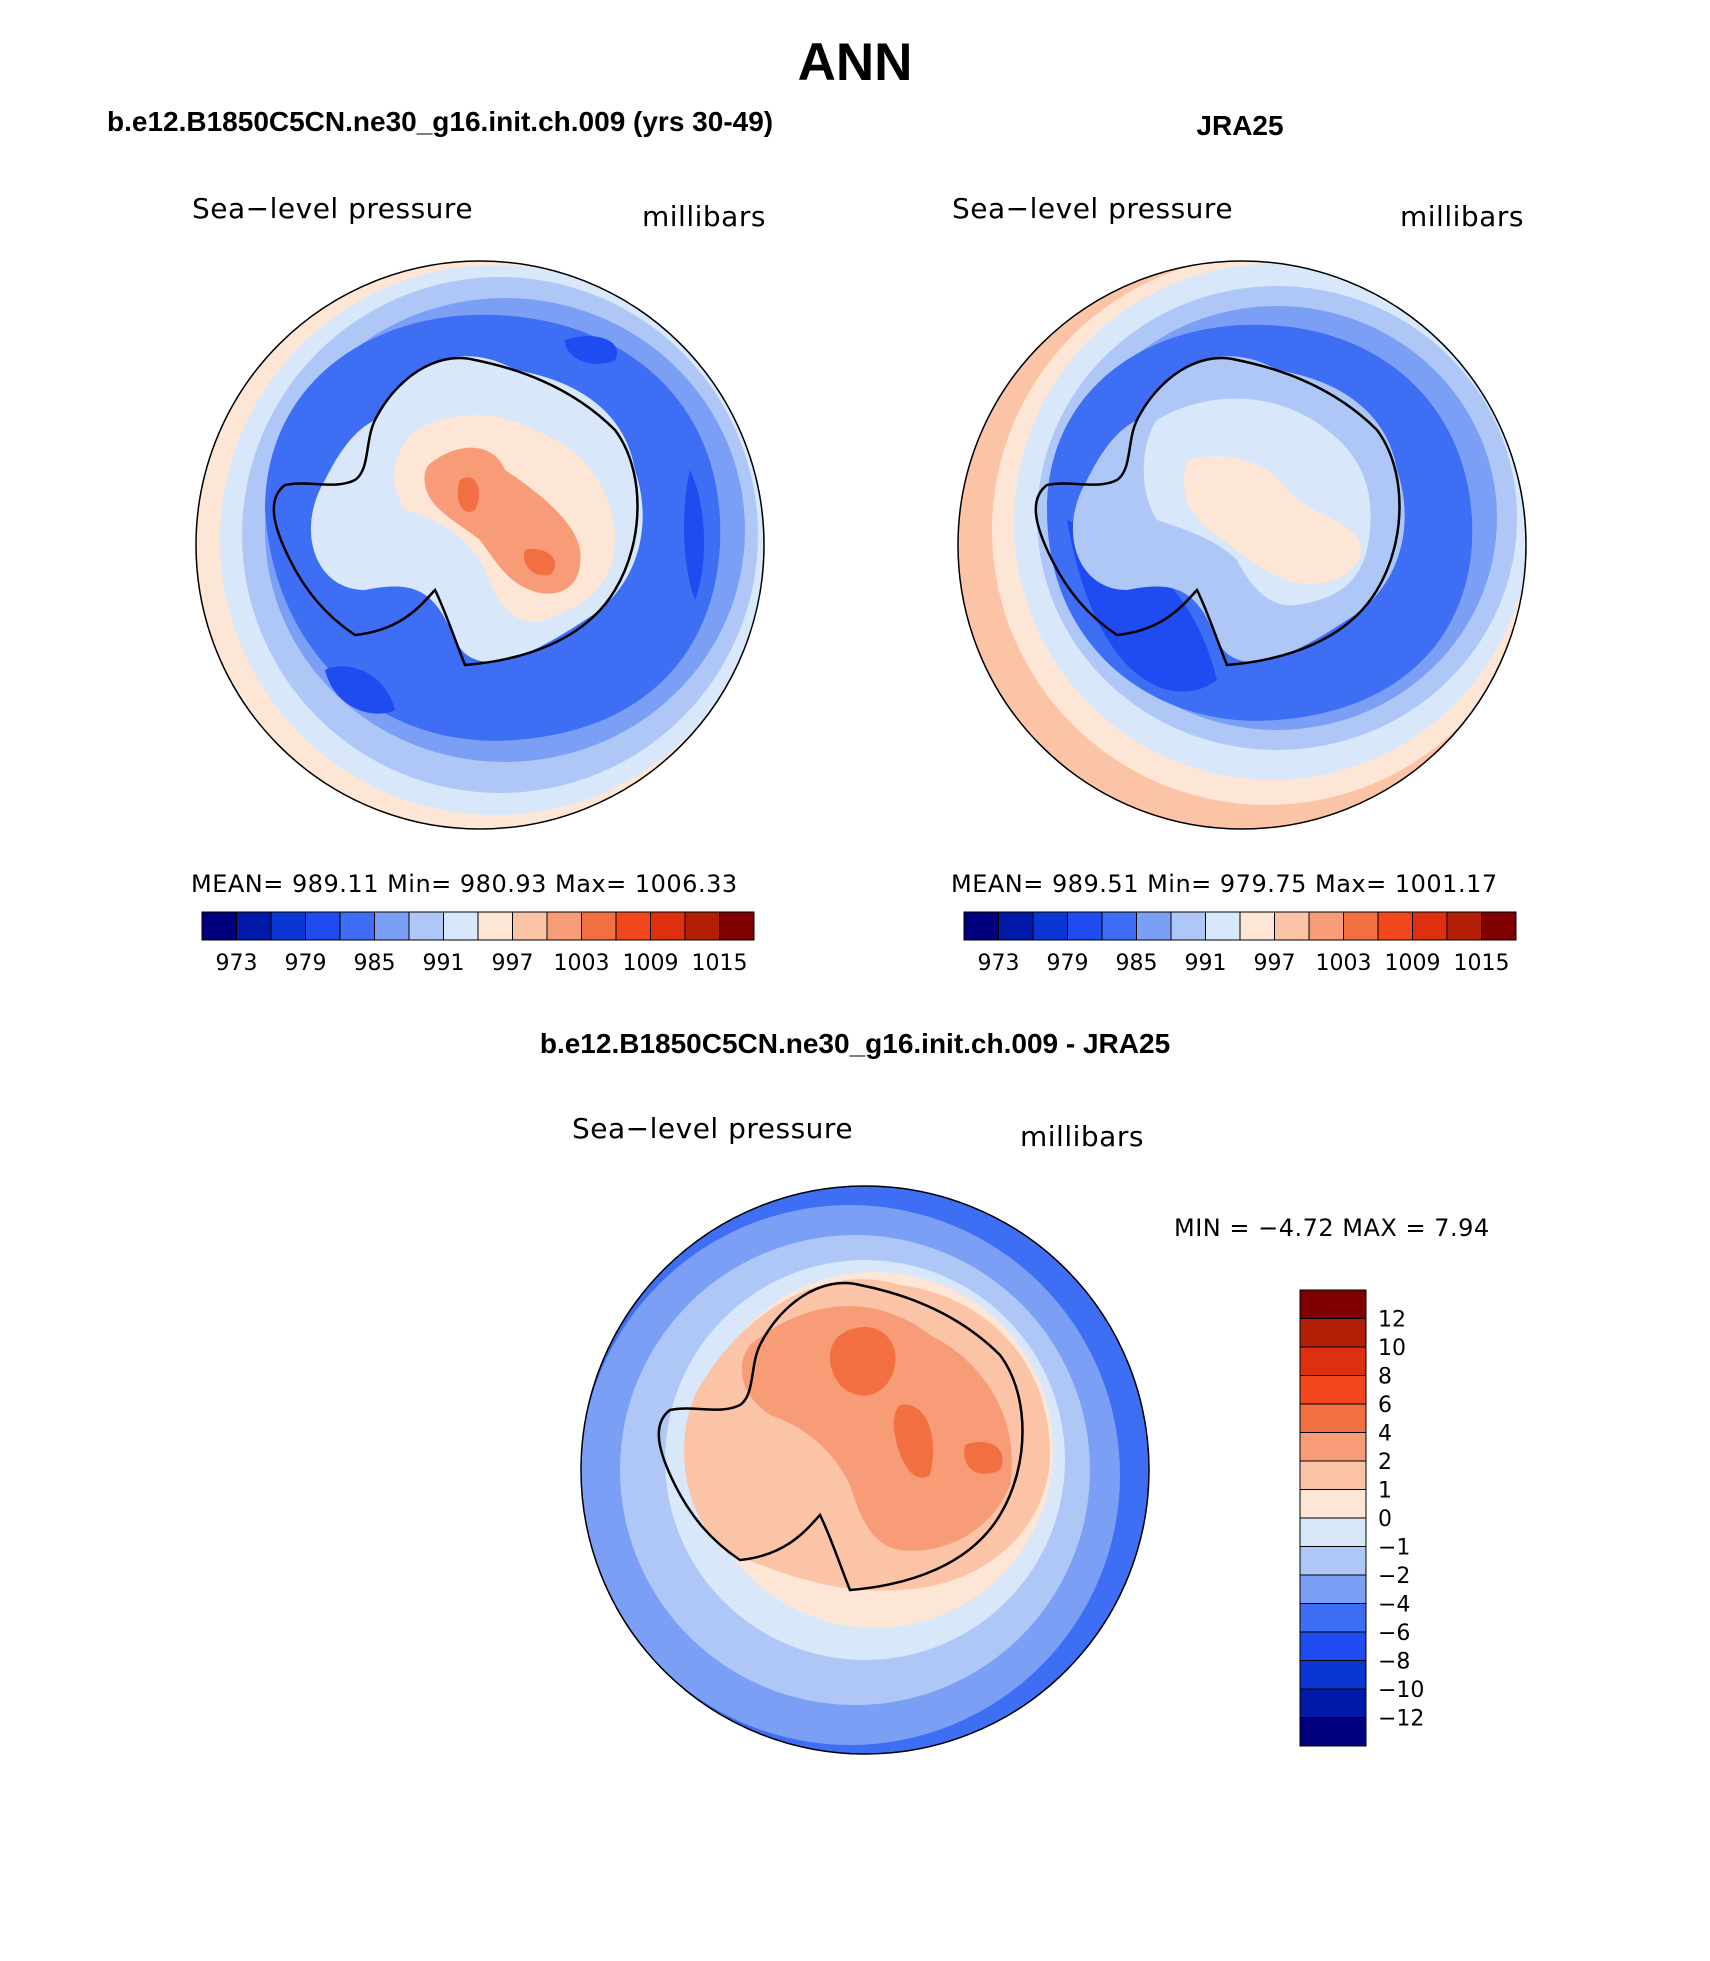 The height and width of the screenshot is (1961, 1710). What do you see at coordinates (704, 216) in the screenshot?
I see `left-units-label: millibars` at bounding box center [704, 216].